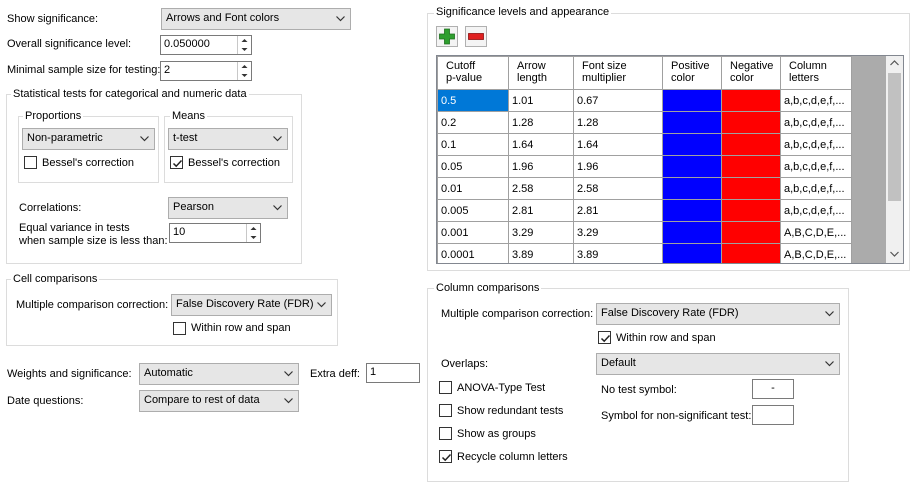 This screenshot has height=487, width=911. I want to click on equal-variance-spinner: 10, so click(215, 233).